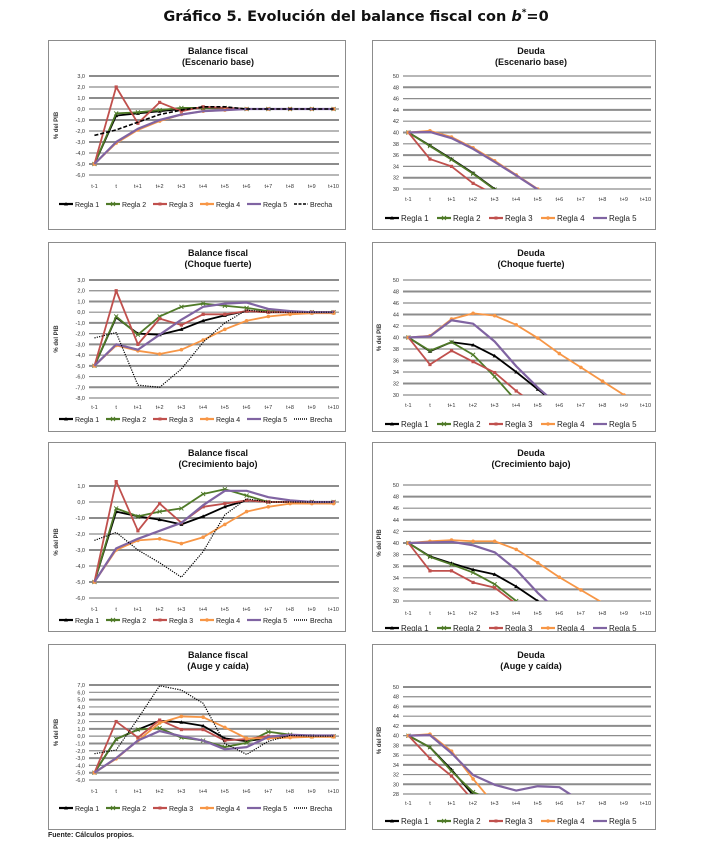 This screenshot has width=712, height=856. What do you see at coordinates (538, 804) in the screenshot?
I see `x-tick-label: t+5` at bounding box center [538, 804].